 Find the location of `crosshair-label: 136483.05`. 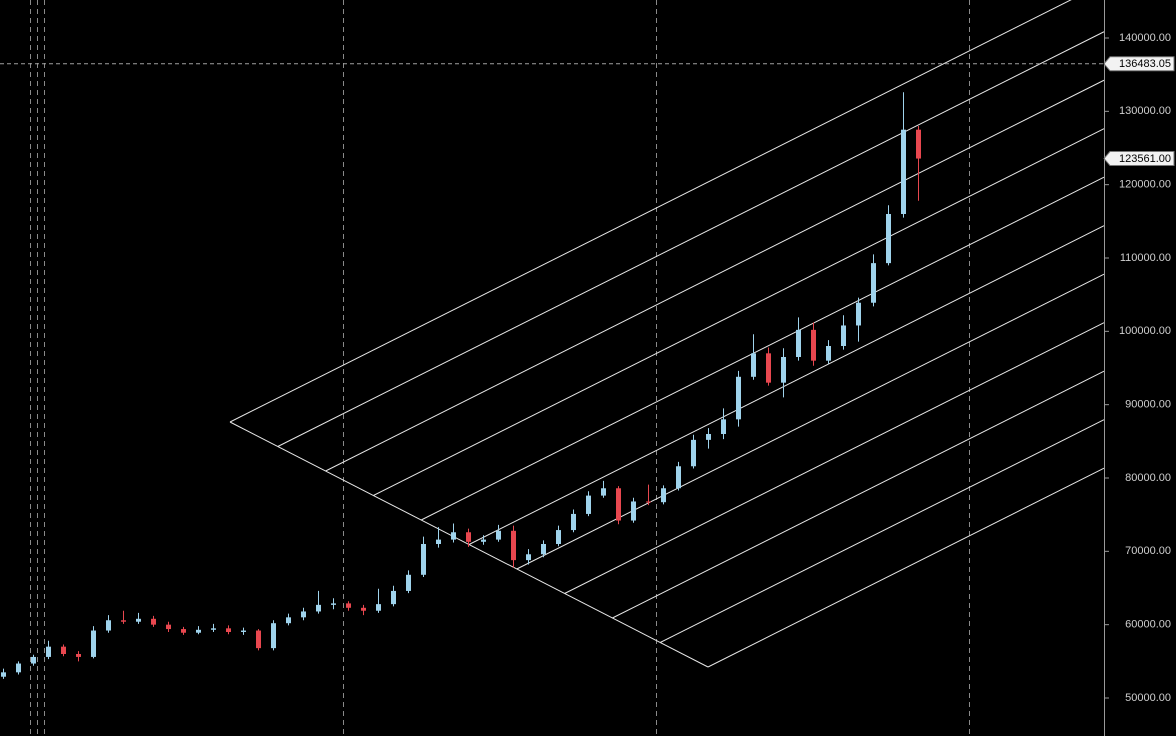

crosshair-label: 136483.05 is located at coordinates (1145, 64).